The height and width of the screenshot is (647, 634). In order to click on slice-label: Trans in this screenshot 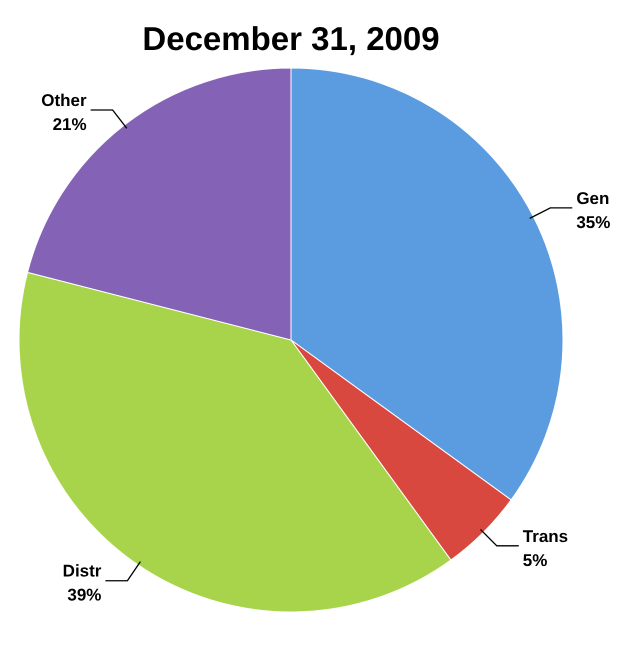, I will do `click(545, 536)`.